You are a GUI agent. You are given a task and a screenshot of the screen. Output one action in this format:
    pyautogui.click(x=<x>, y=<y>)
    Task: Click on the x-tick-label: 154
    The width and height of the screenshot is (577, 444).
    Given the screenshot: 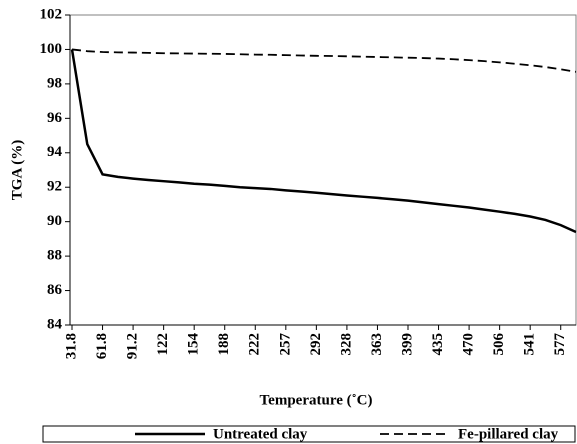 What is the action you would take?
    pyautogui.click(x=194, y=344)
    